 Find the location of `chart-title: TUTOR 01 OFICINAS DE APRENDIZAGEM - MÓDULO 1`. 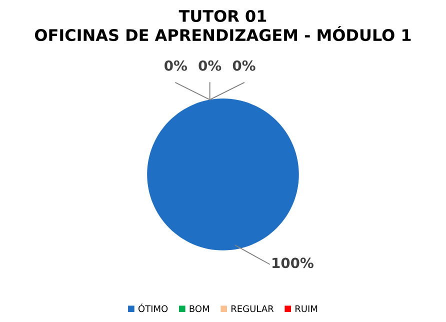

chart-title: TUTOR 01 OFICINAS DE APRENDIZAGEM - MÓDULO 1 is located at coordinates (222, 26).